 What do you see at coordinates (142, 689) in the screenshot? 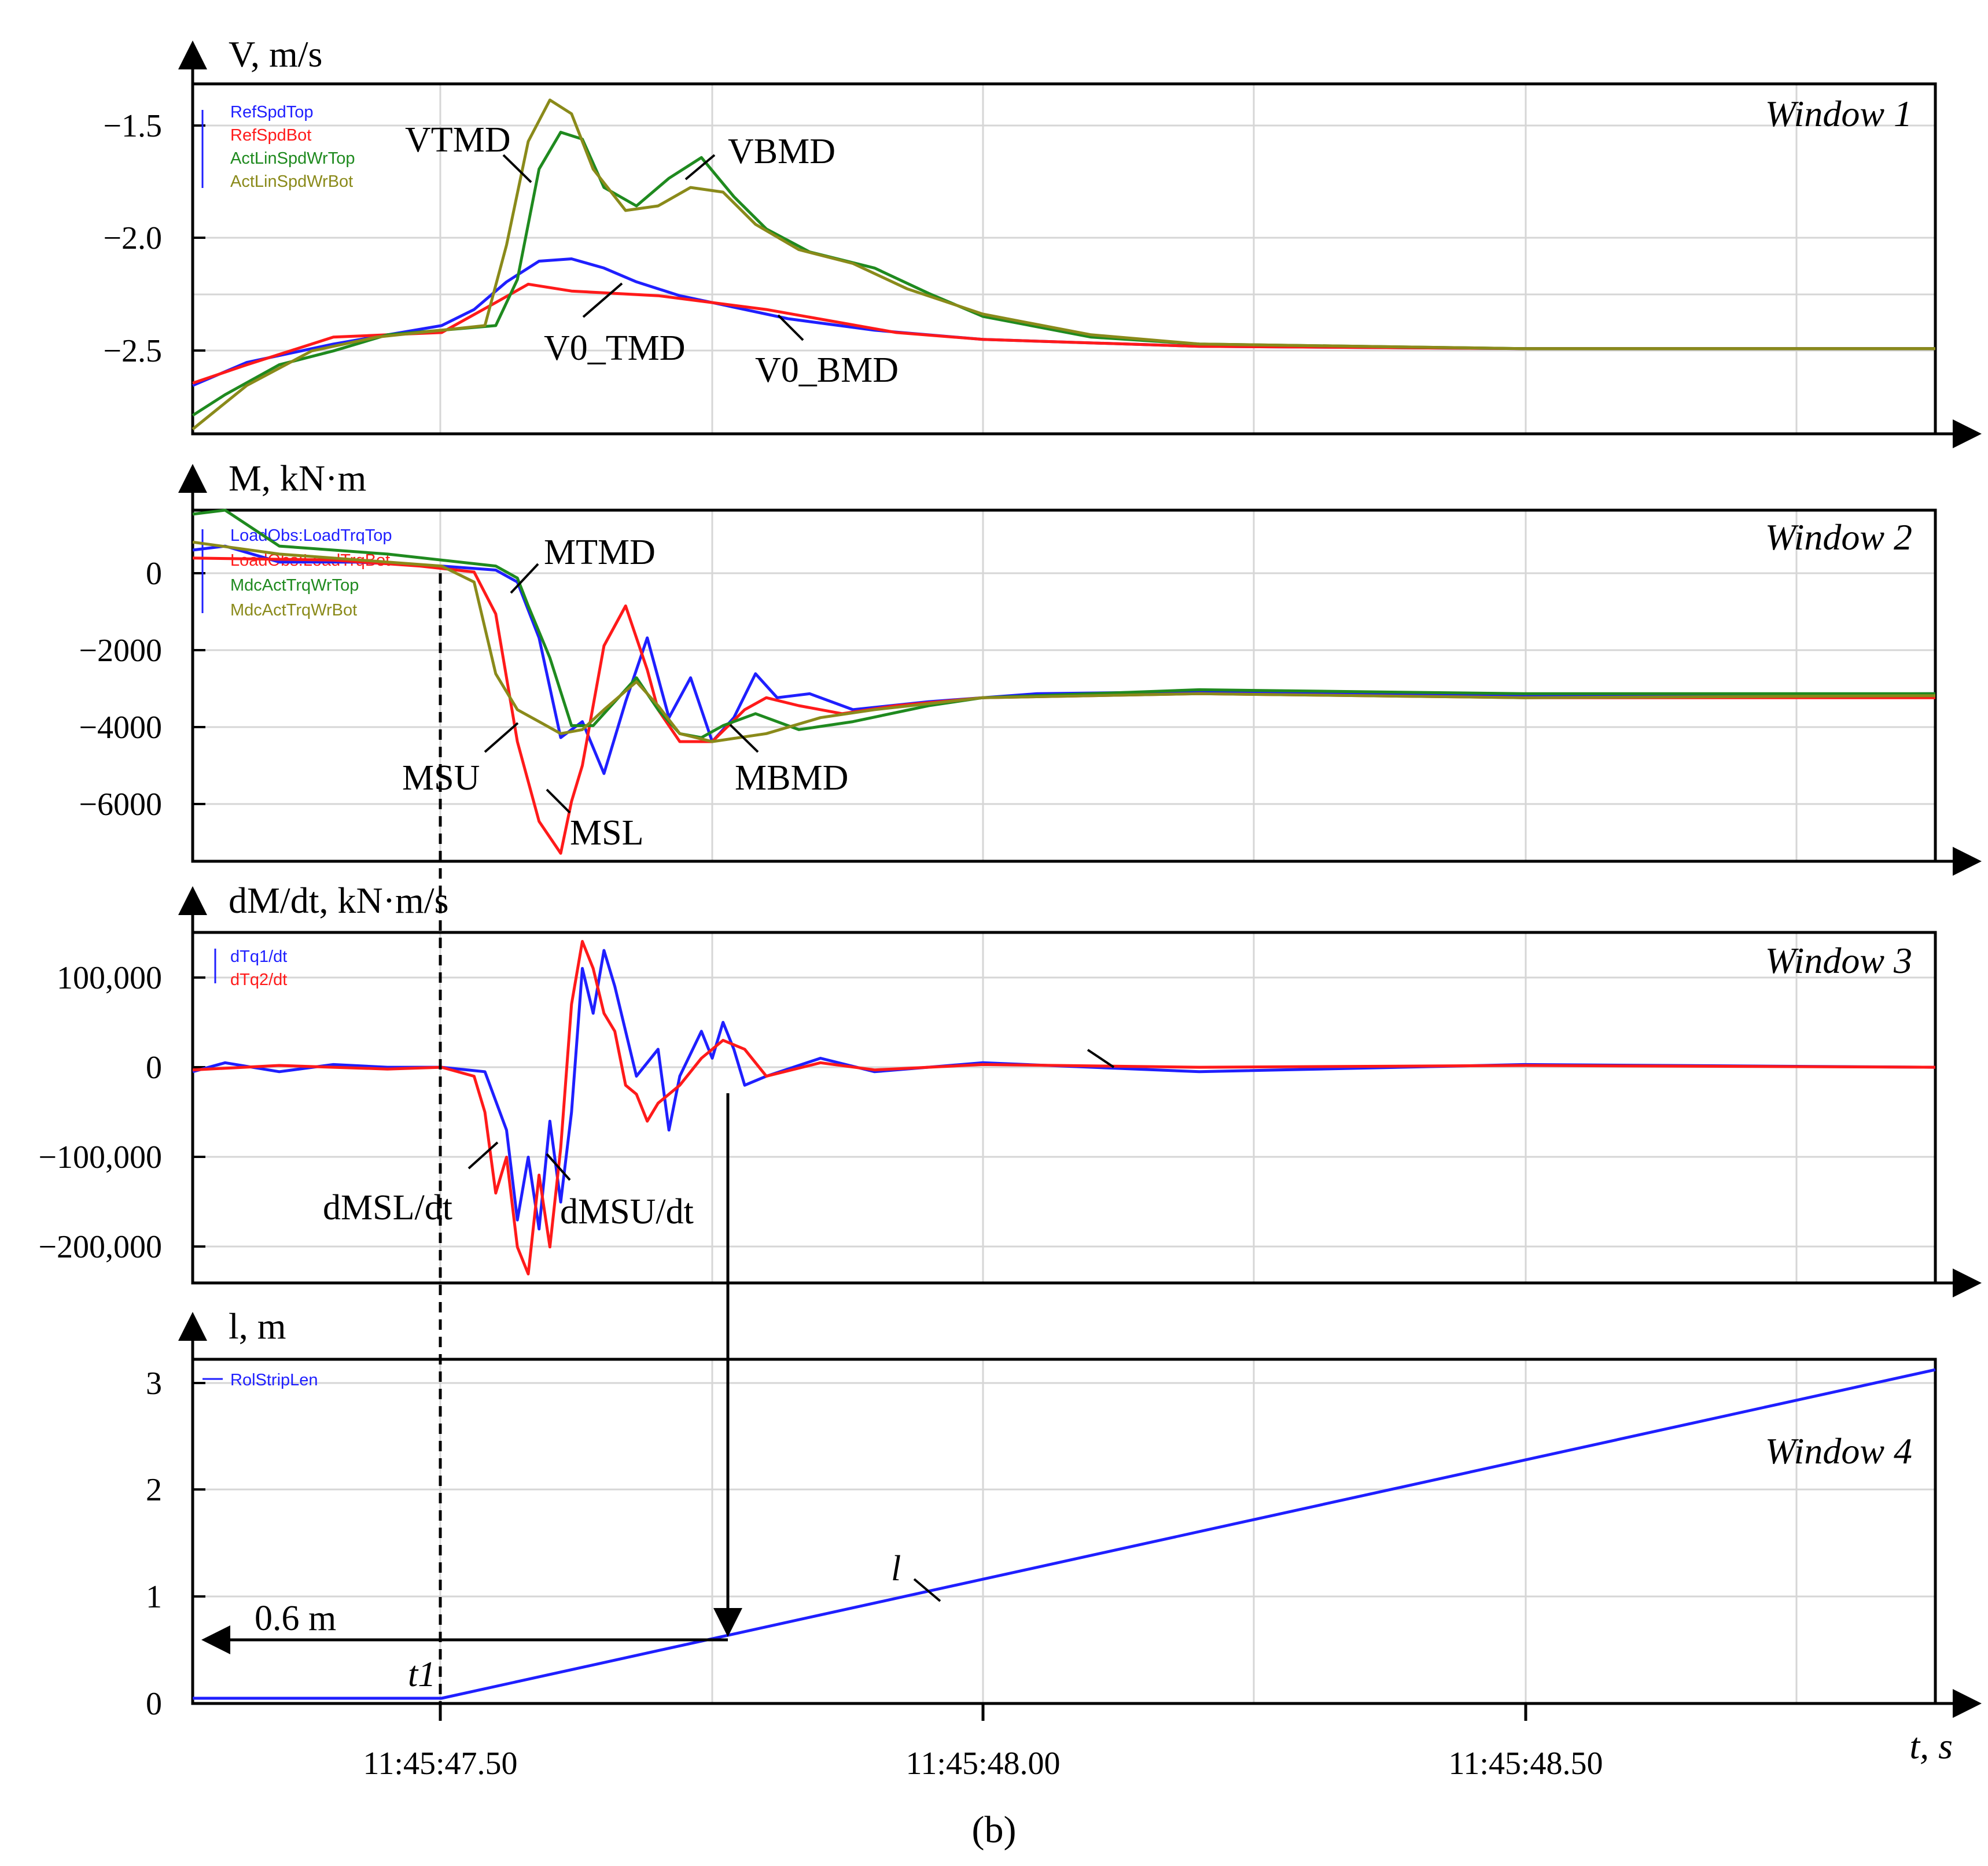
I see `yticks-window-2: 0 −2000 −4000 −6000` at bounding box center [142, 689].